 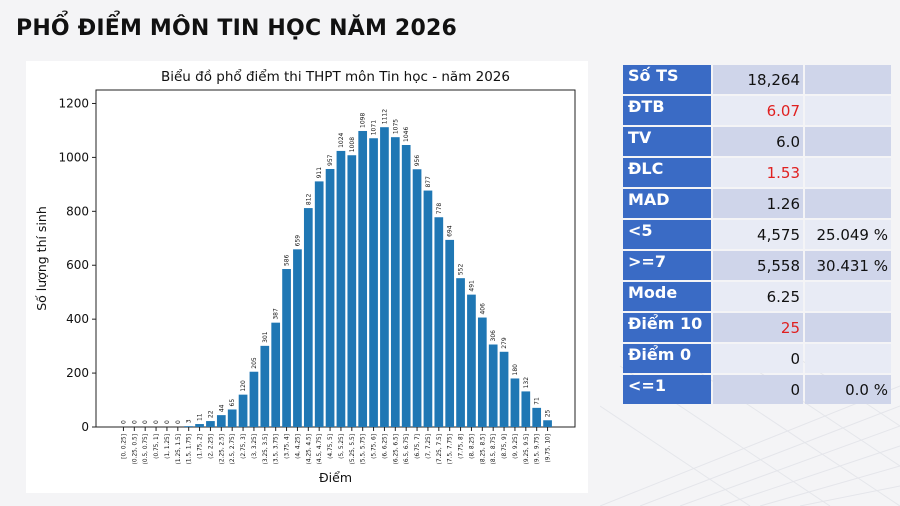 What do you see at coordinates (667, 234) in the screenshot?
I see `stat-label: <5` at bounding box center [667, 234].